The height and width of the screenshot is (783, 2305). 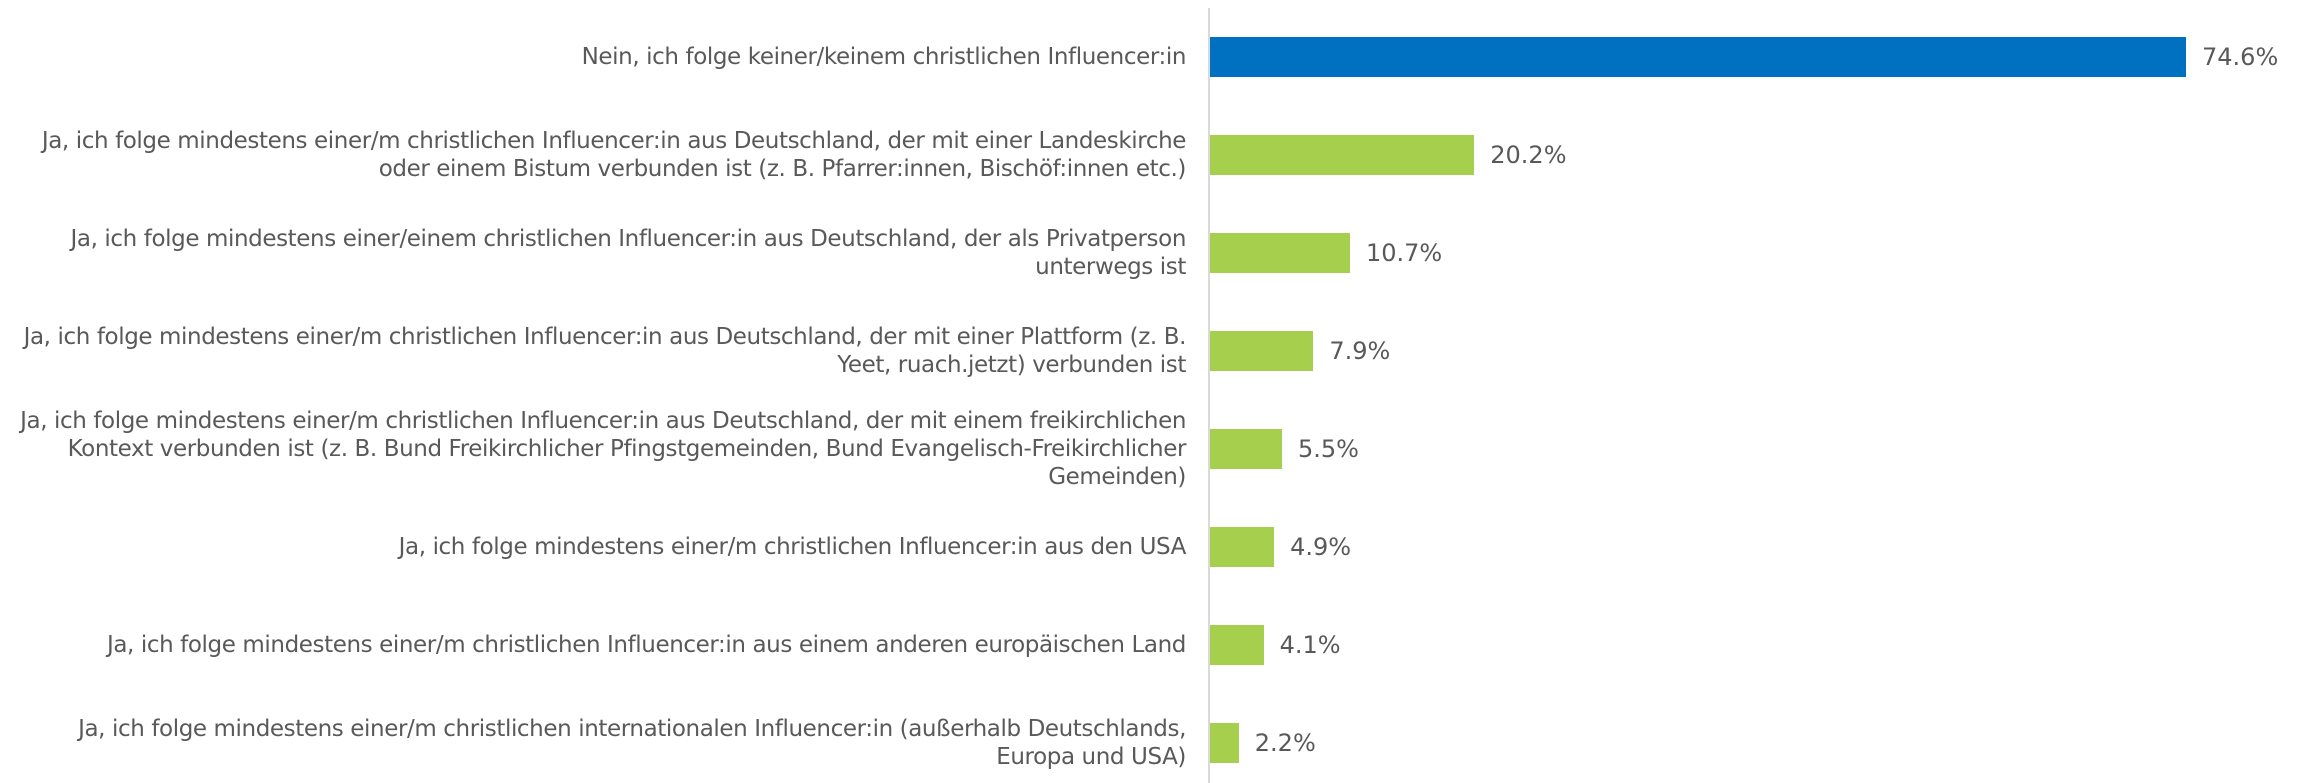 What do you see at coordinates (1404, 253) in the screenshot?
I see `value-label: 10.7%` at bounding box center [1404, 253].